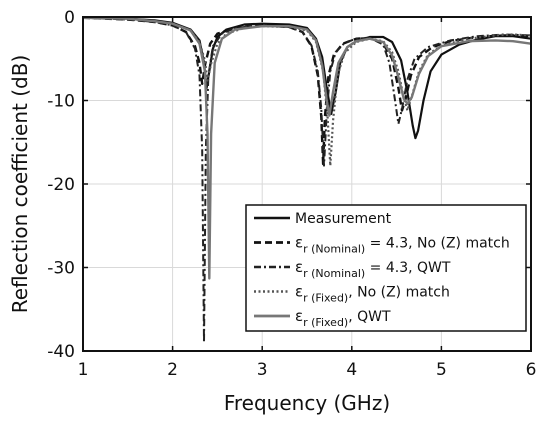 The height and width of the screenshot is (421, 550). Describe the element at coordinates (369, 317) in the screenshot. I see `legend-label-suffix: , QWT` at that location.